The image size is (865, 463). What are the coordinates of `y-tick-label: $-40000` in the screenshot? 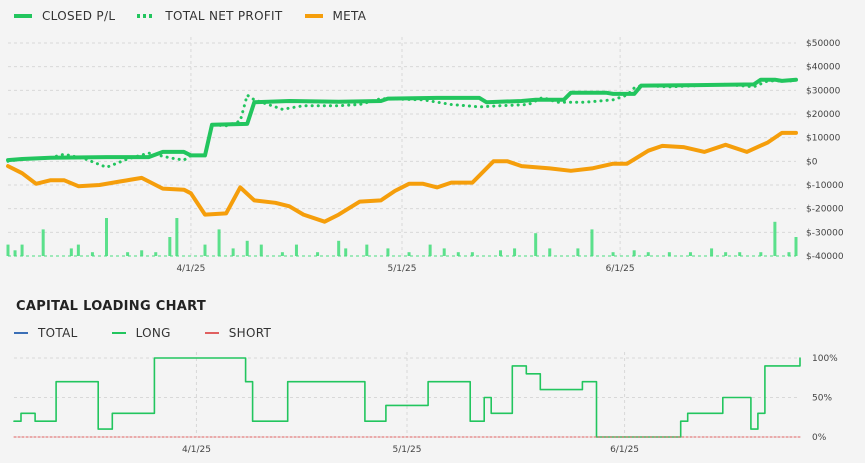 It's located at (825, 257).